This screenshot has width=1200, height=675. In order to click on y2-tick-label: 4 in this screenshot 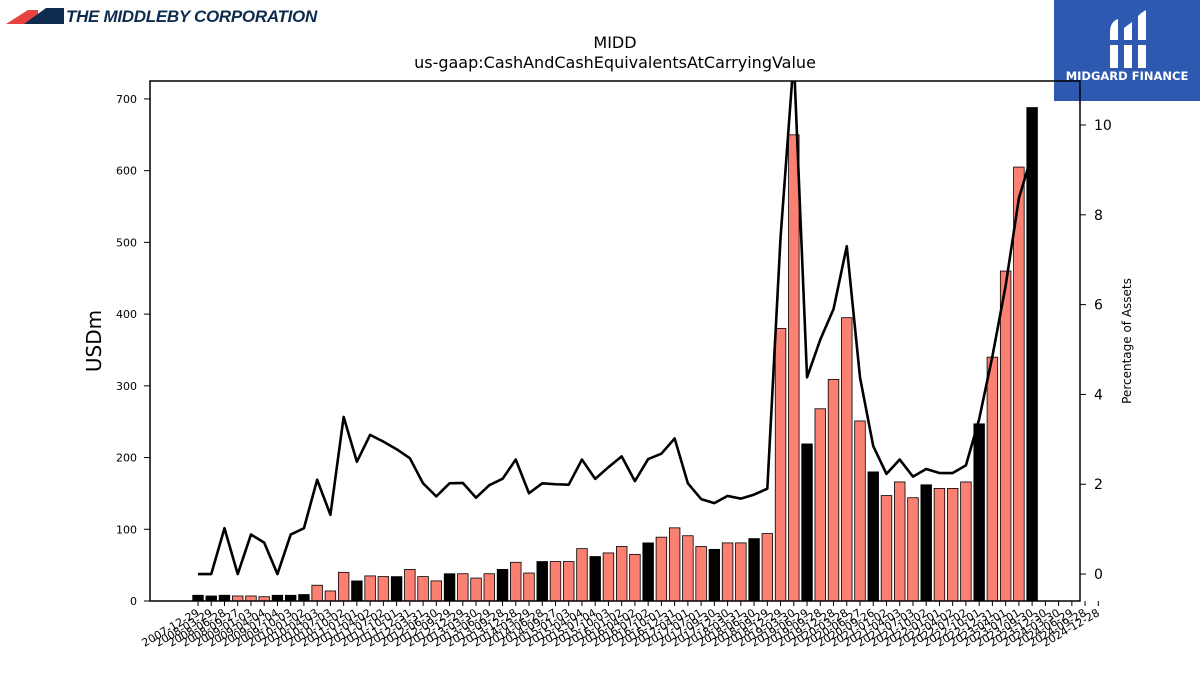, I will do `click(1098, 395)`.